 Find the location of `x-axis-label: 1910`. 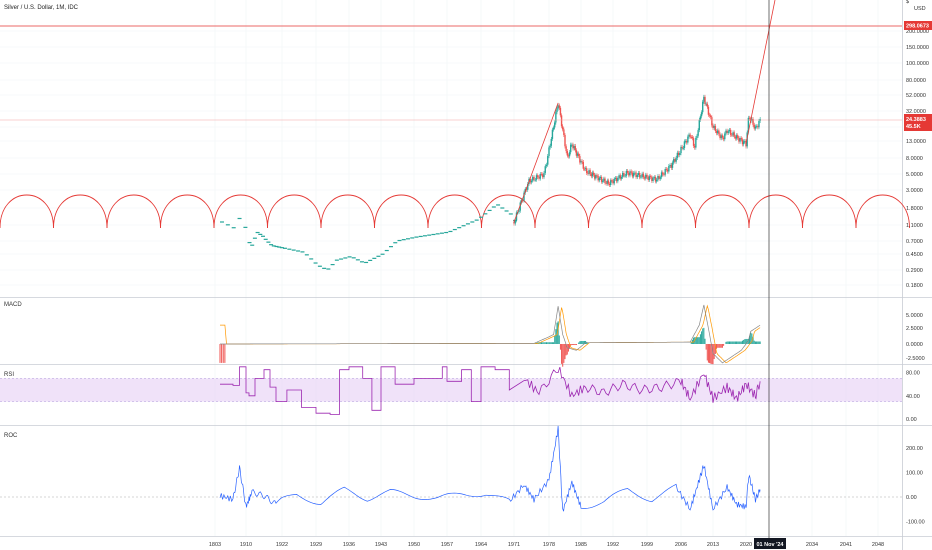

x-axis-label: 1910 is located at coordinates (246, 545).